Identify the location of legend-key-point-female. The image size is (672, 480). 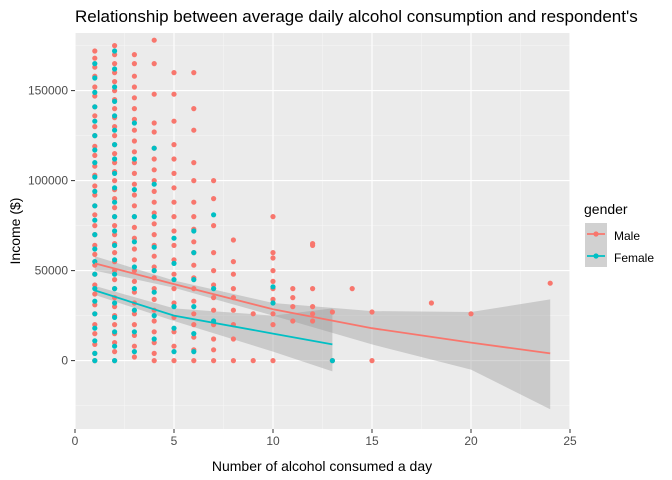
(595, 255).